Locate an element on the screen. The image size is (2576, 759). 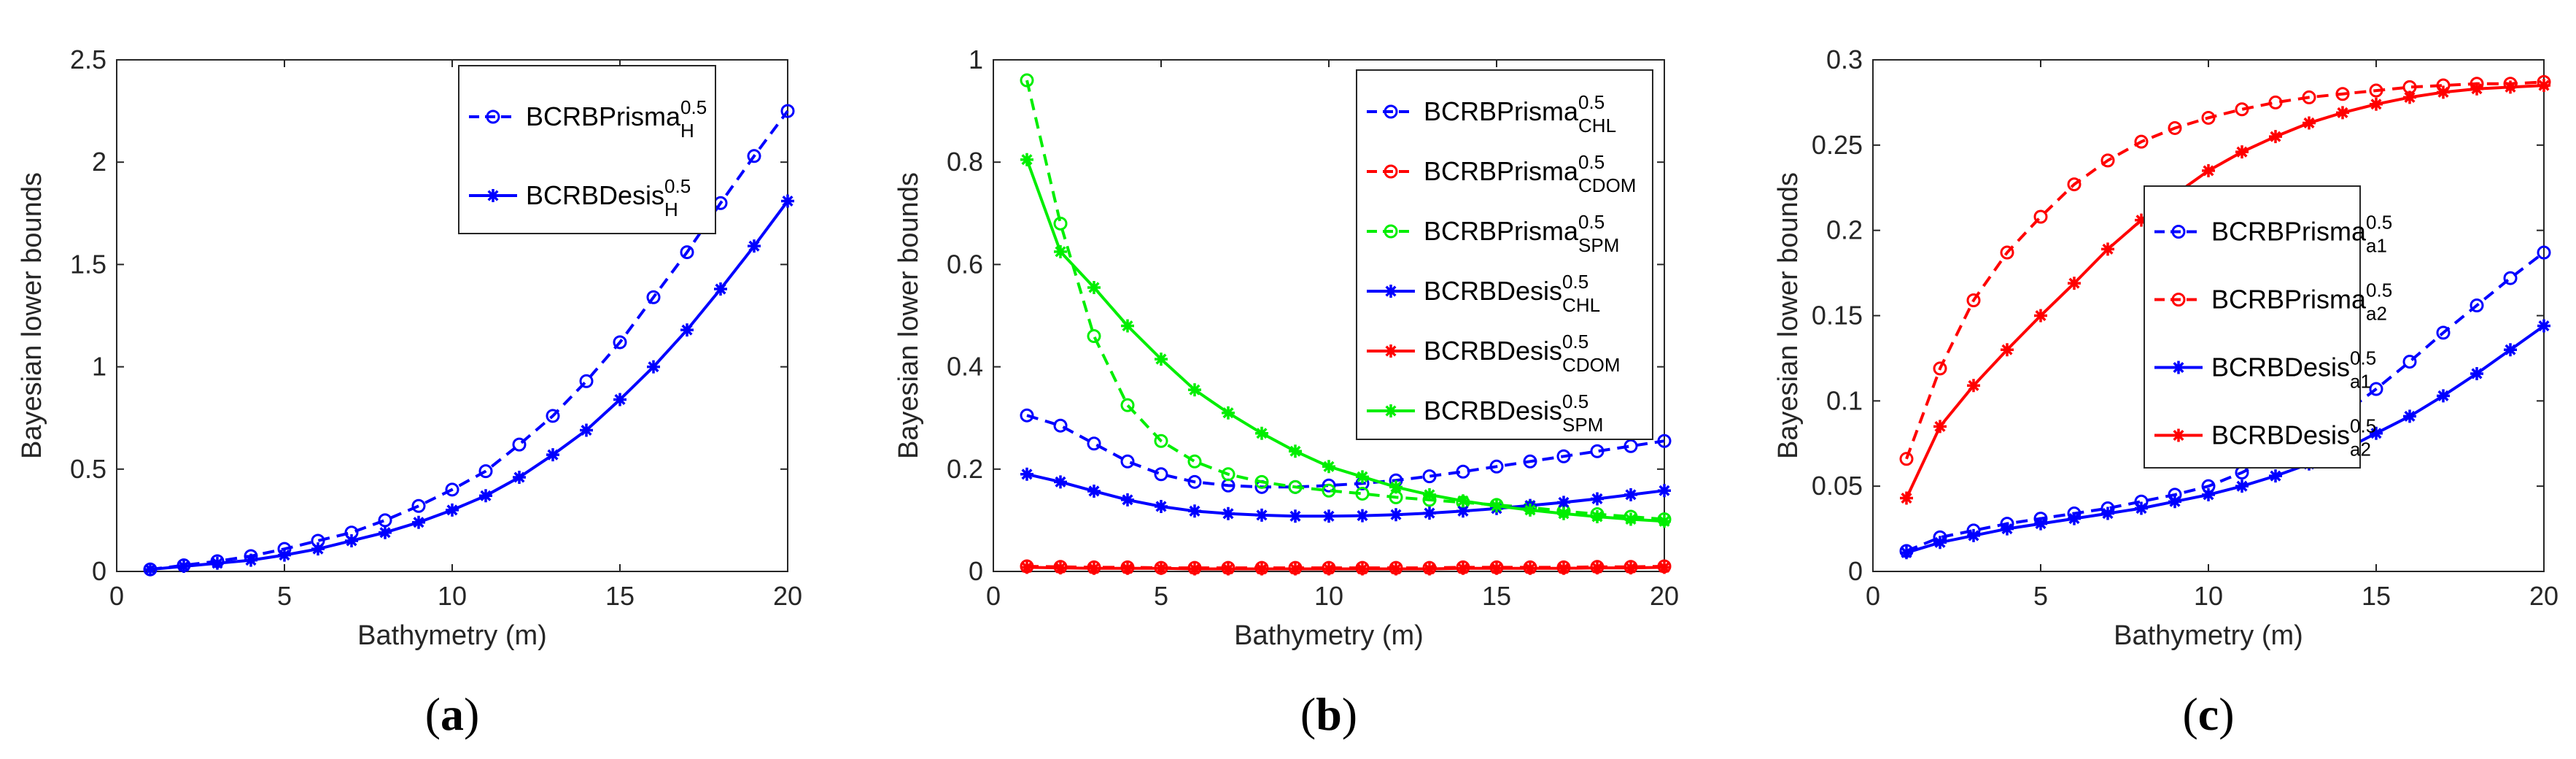
legend-item: BCRBDesis0.5 CHL is located at coordinates (1484, 293).